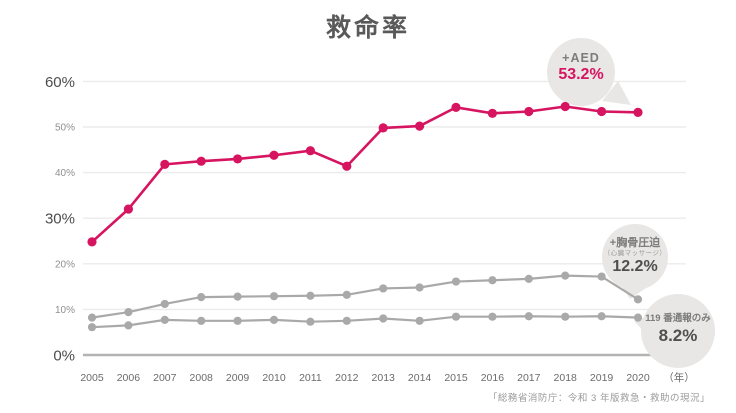 The width and height of the screenshot is (736, 413). Describe the element at coordinates (635, 267) in the screenshot. I see `callout-chest-value: 12.2%` at that location.